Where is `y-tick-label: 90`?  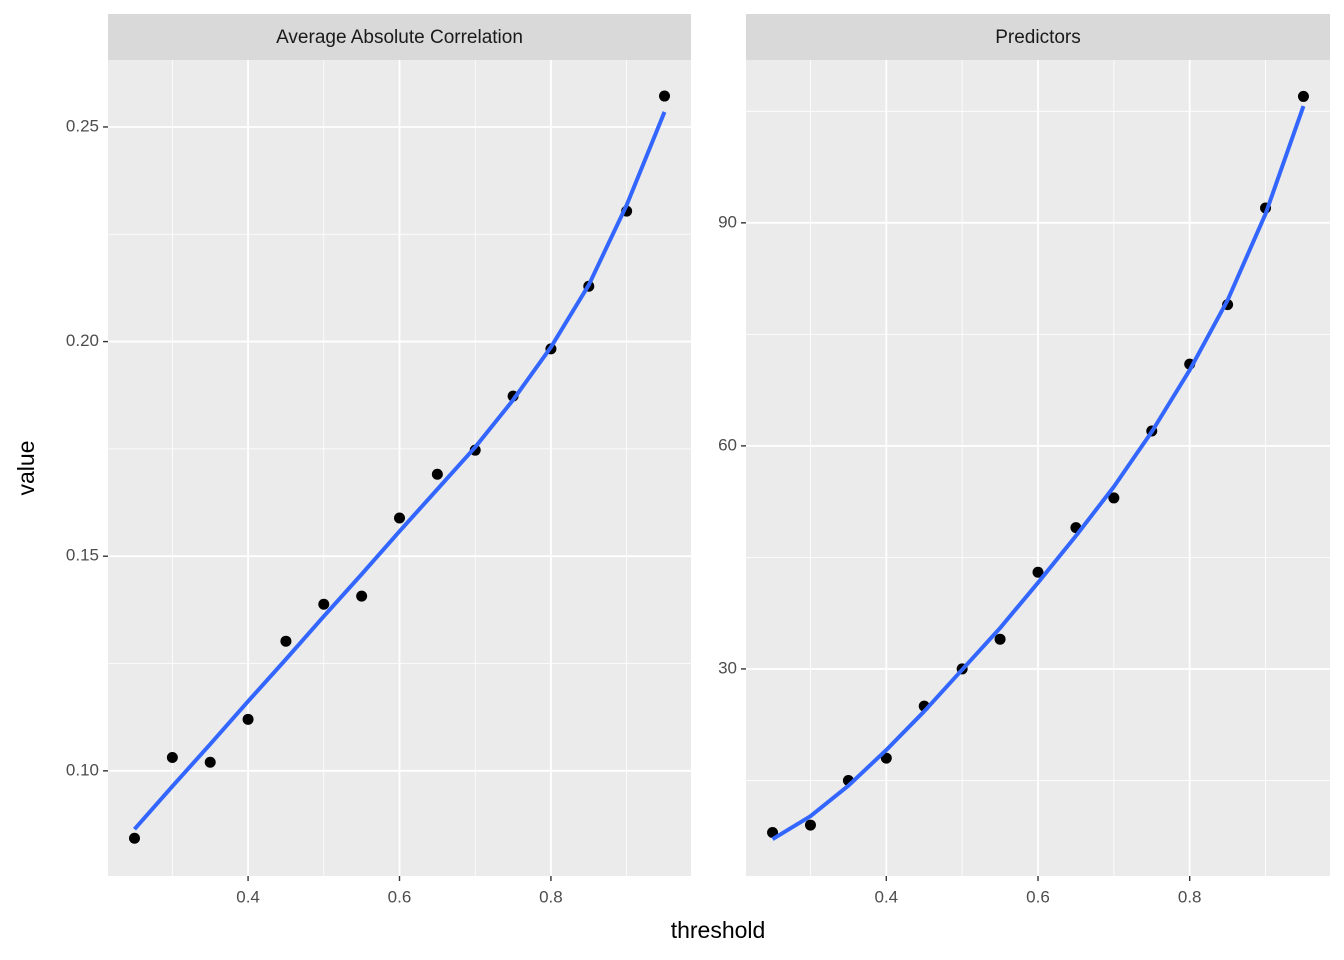
y-tick-label: 90 is located at coordinates (727, 221).